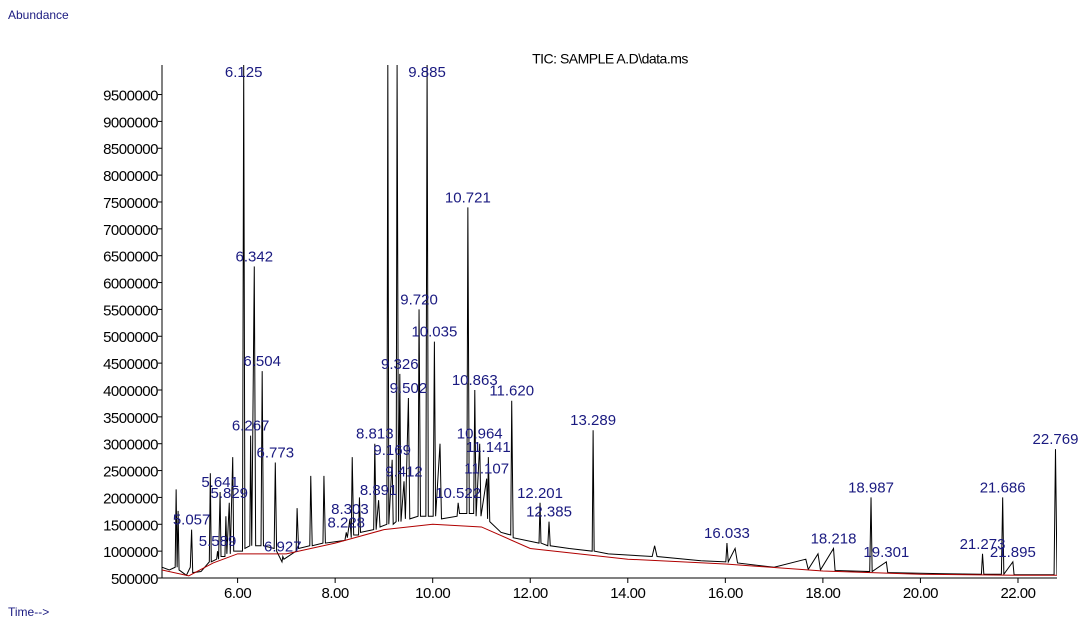  Describe the element at coordinates (400, 364) in the screenshot. I see `peak-label: 9.326` at that location.